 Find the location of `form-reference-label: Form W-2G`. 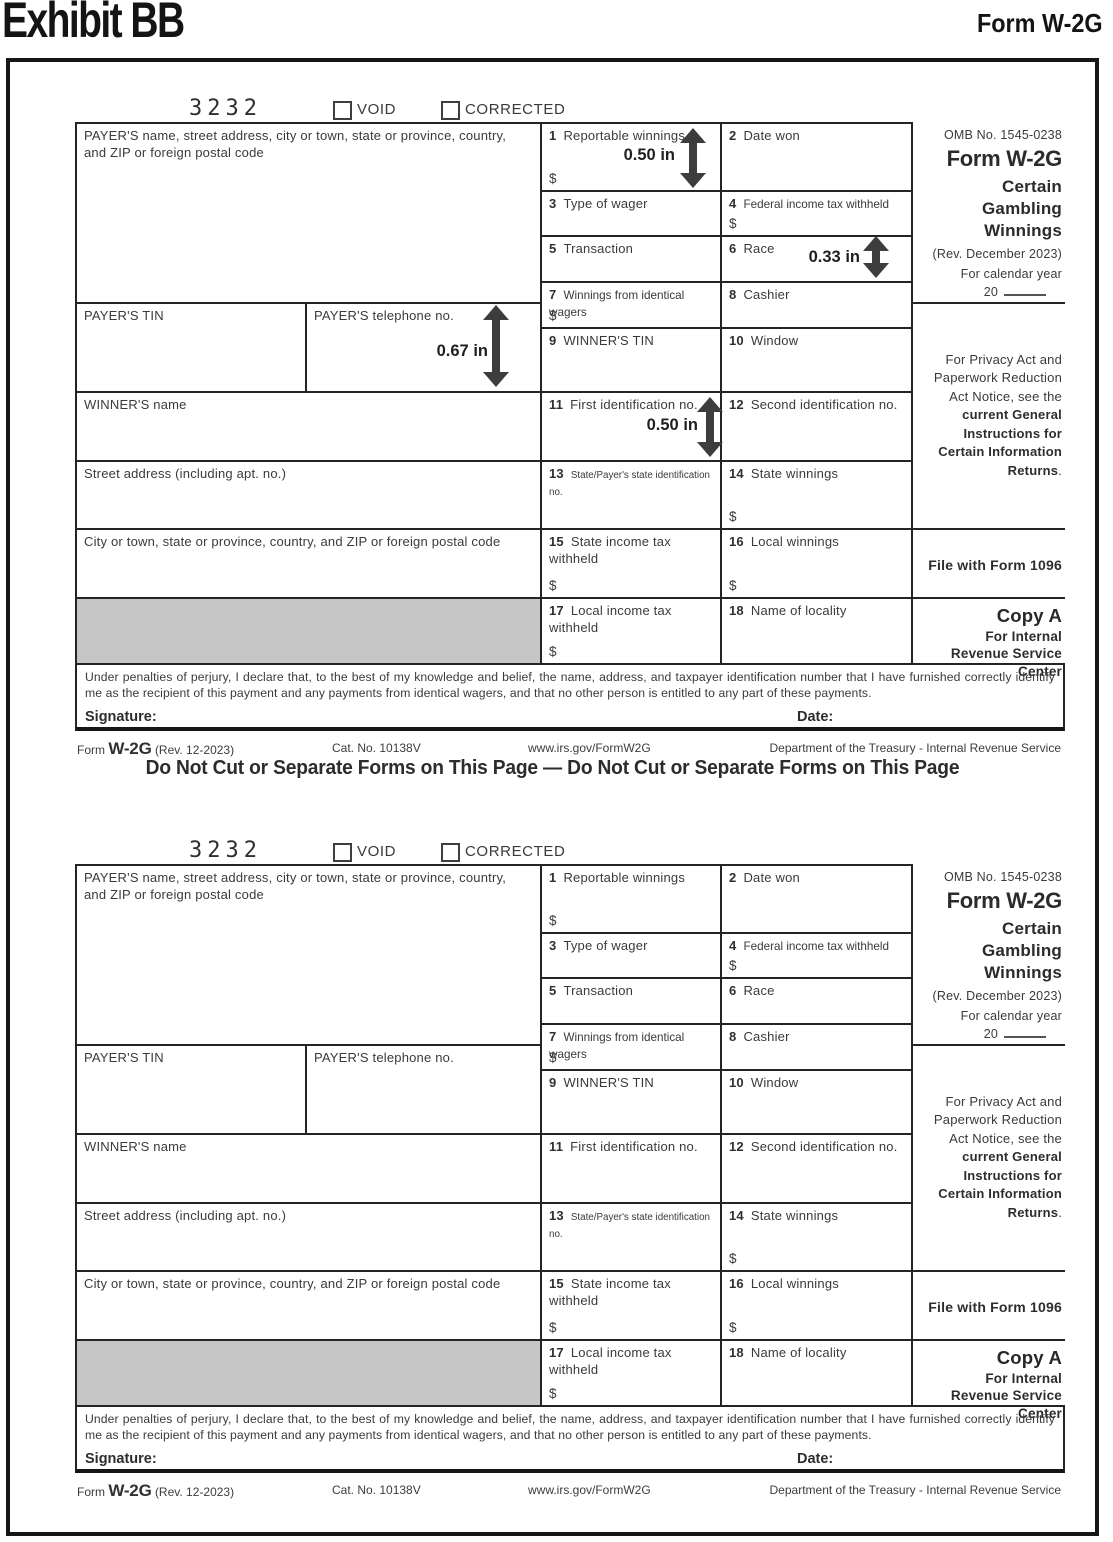

form-reference-label: Form W-2G is located at coordinates (1040, 23).